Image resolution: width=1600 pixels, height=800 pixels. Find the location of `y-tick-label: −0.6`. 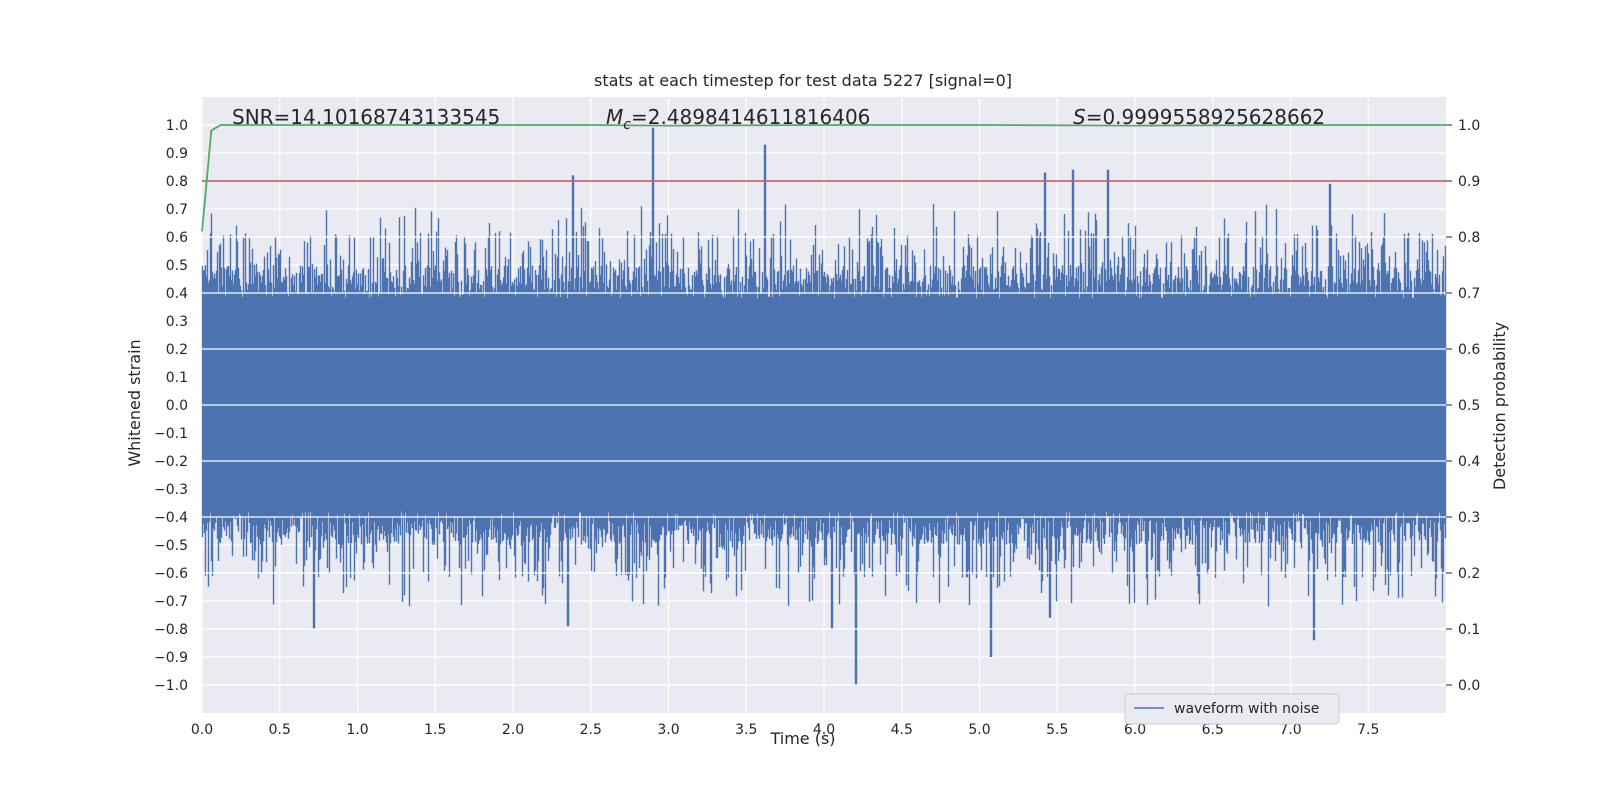

y-tick-label: −0.6 is located at coordinates (171, 574).